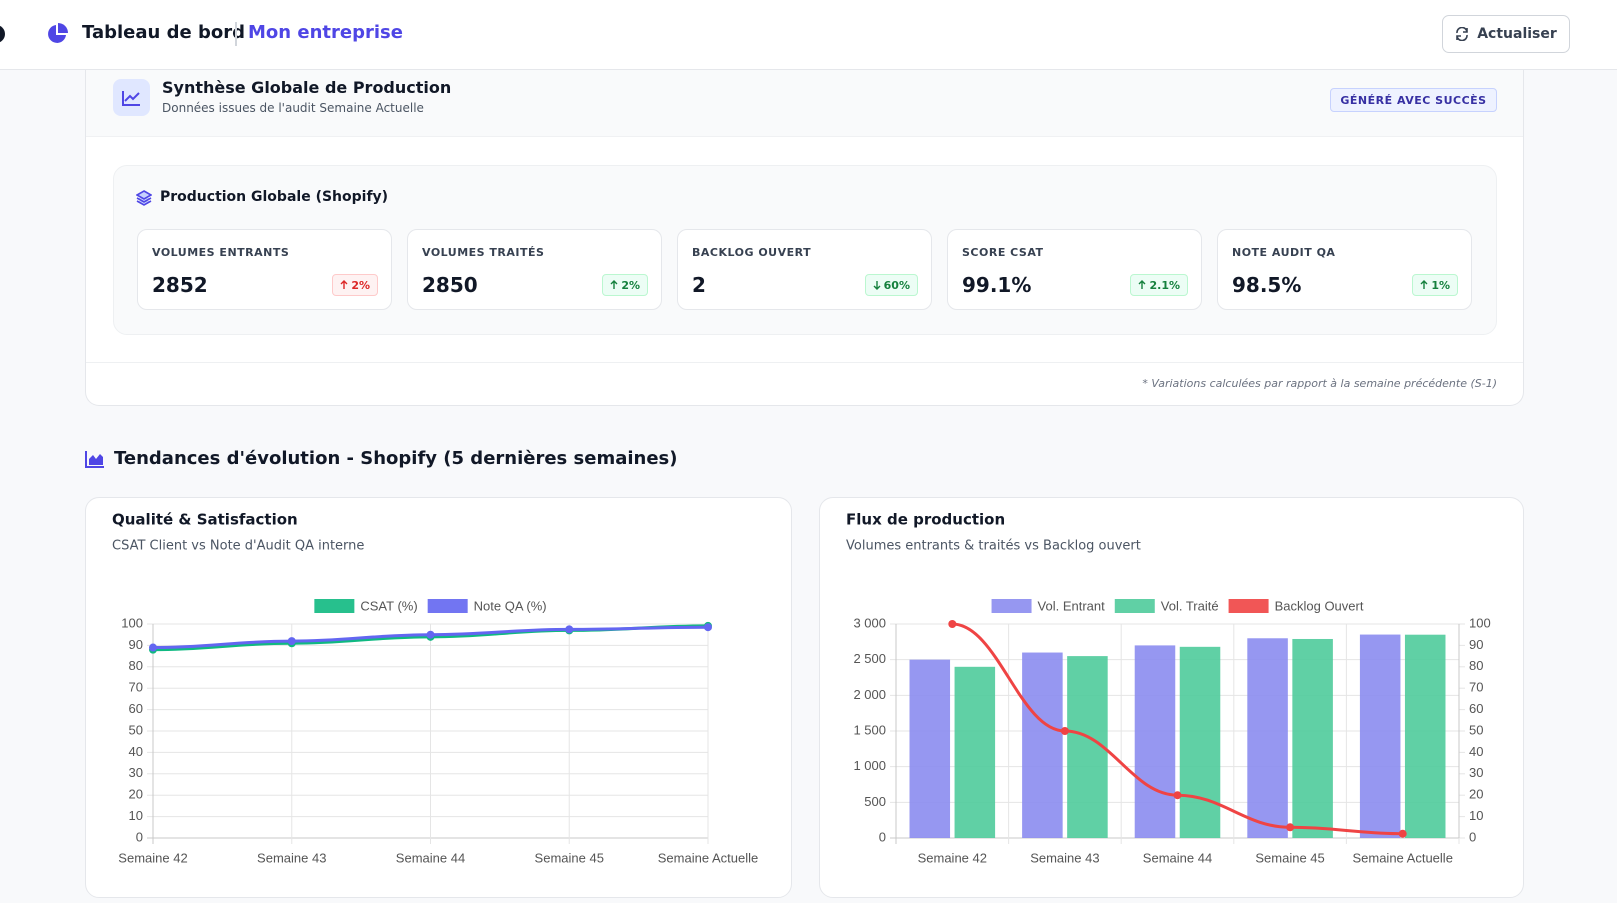 The width and height of the screenshot is (1617, 903). Describe the element at coordinates (1164, 285) in the screenshot. I see `kpi-change-value: 2.1%` at that location.